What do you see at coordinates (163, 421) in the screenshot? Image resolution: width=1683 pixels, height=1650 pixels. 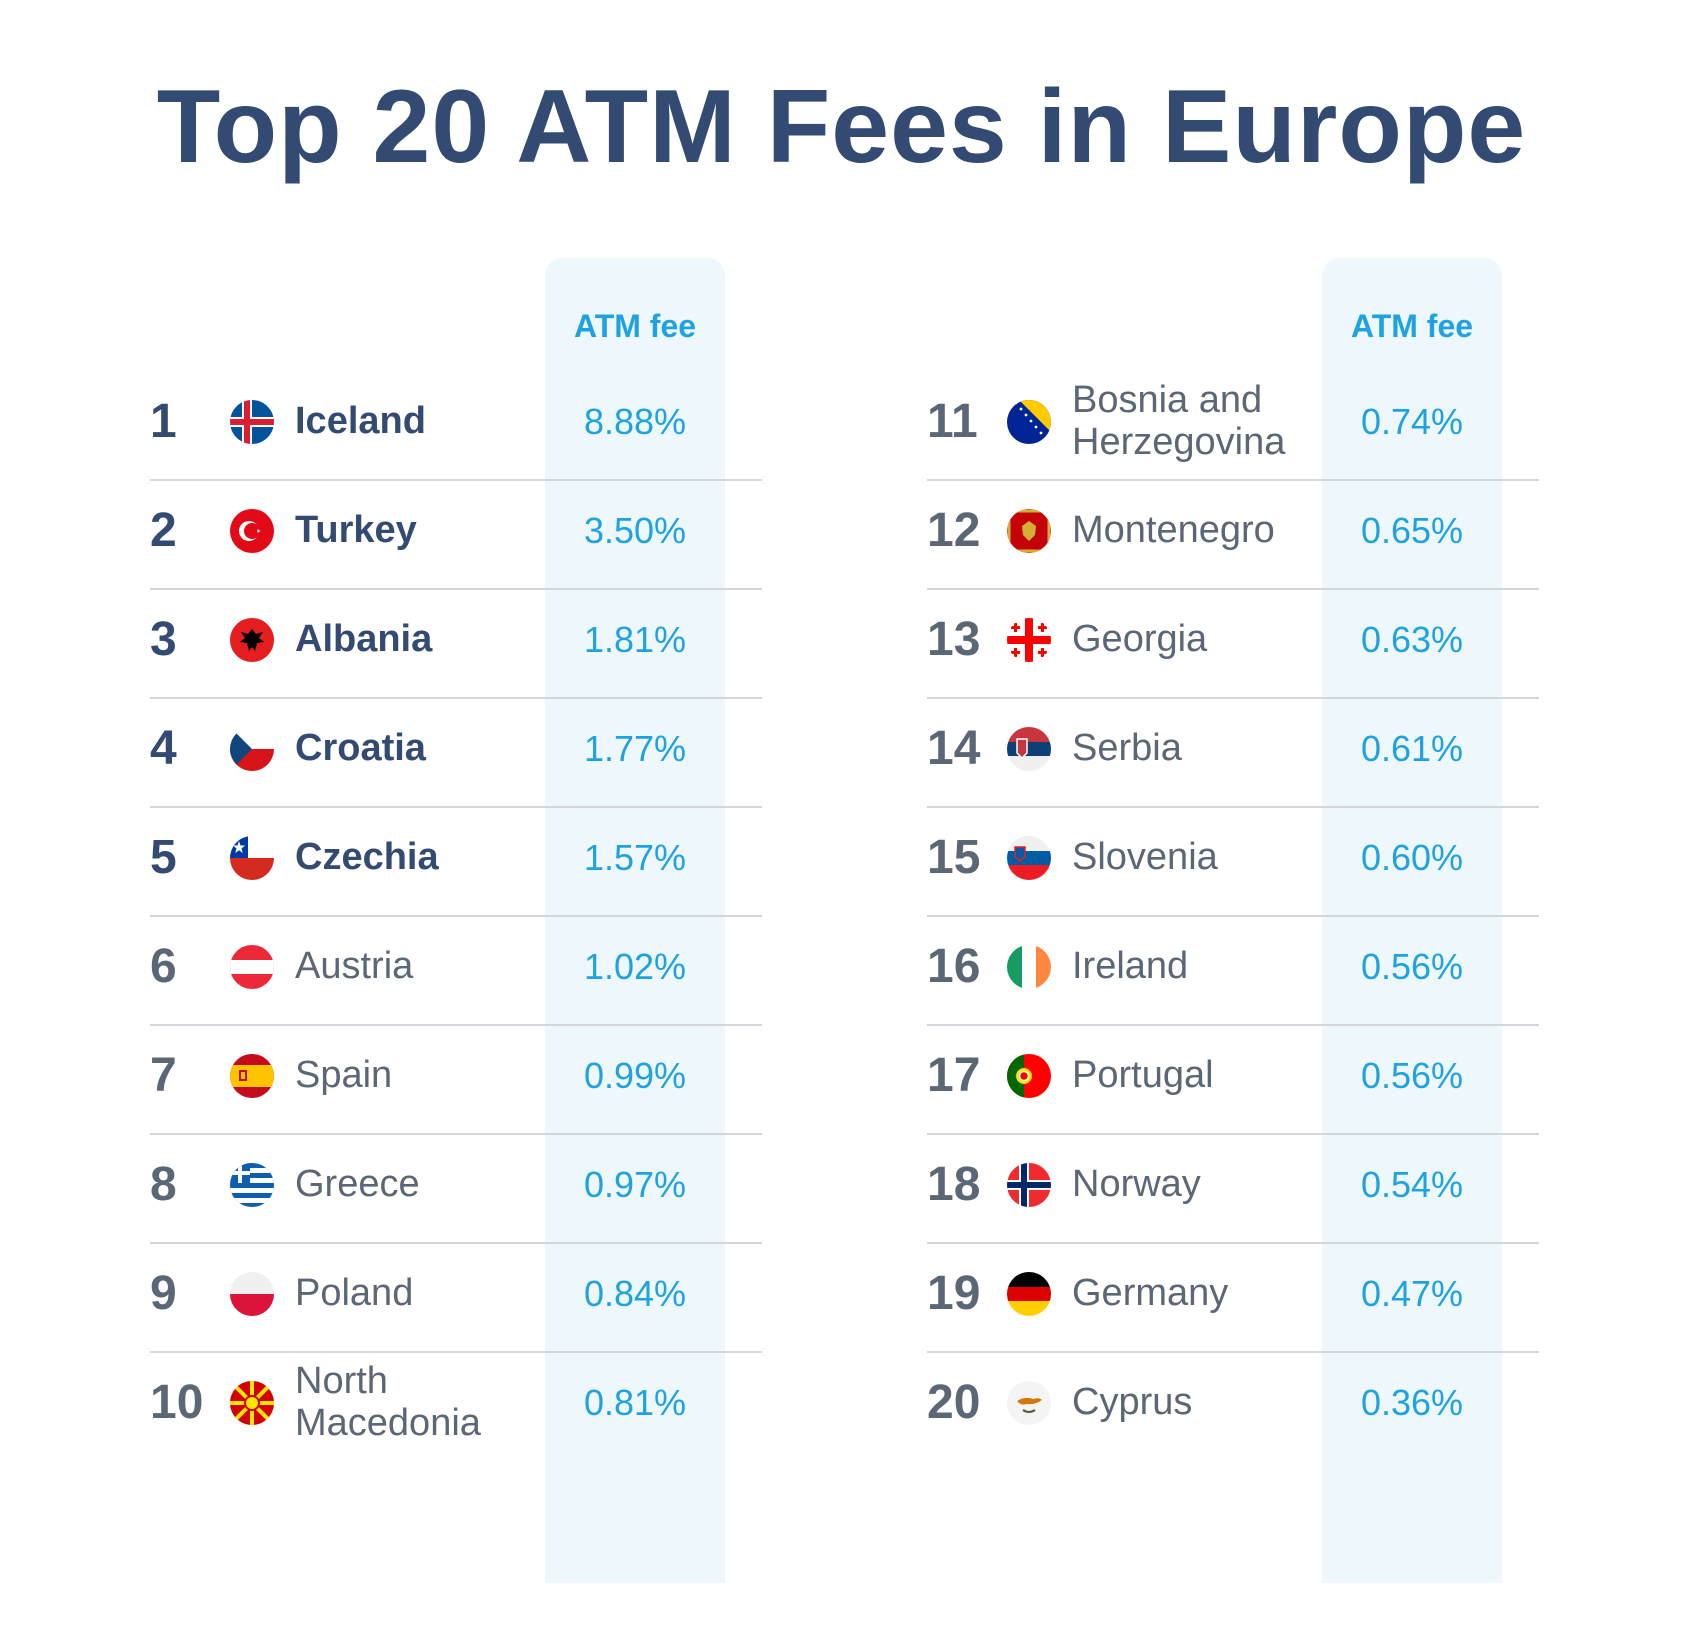 I see `rank-number: 1` at bounding box center [163, 421].